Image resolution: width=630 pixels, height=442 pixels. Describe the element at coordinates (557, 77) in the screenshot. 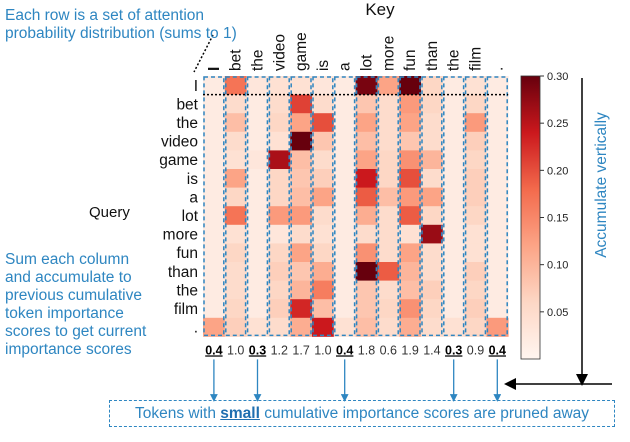

I see `colorbar-tick-label: 0.30` at that location.